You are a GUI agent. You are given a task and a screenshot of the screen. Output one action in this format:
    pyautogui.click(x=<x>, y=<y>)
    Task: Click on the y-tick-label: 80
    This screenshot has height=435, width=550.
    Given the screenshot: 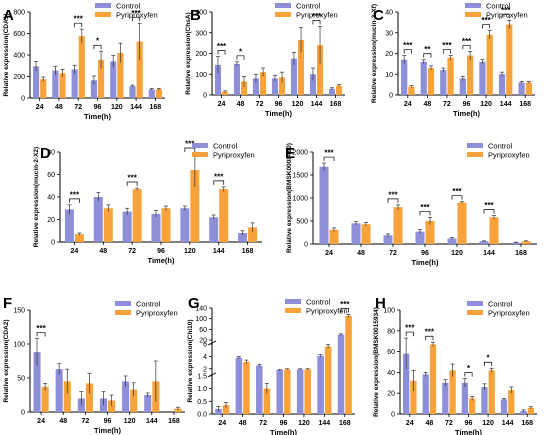 What is the action you would take?
    pyautogui.click(x=51, y=153)
    